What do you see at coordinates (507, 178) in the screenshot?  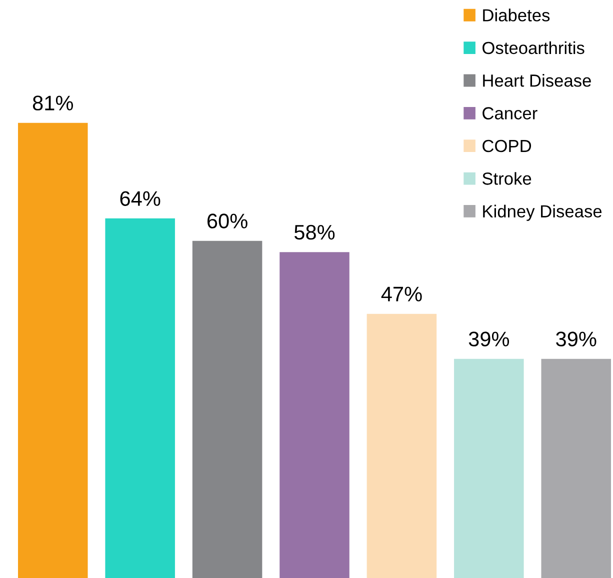 I see `legend-label: Stroke` at bounding box center [507, 178].